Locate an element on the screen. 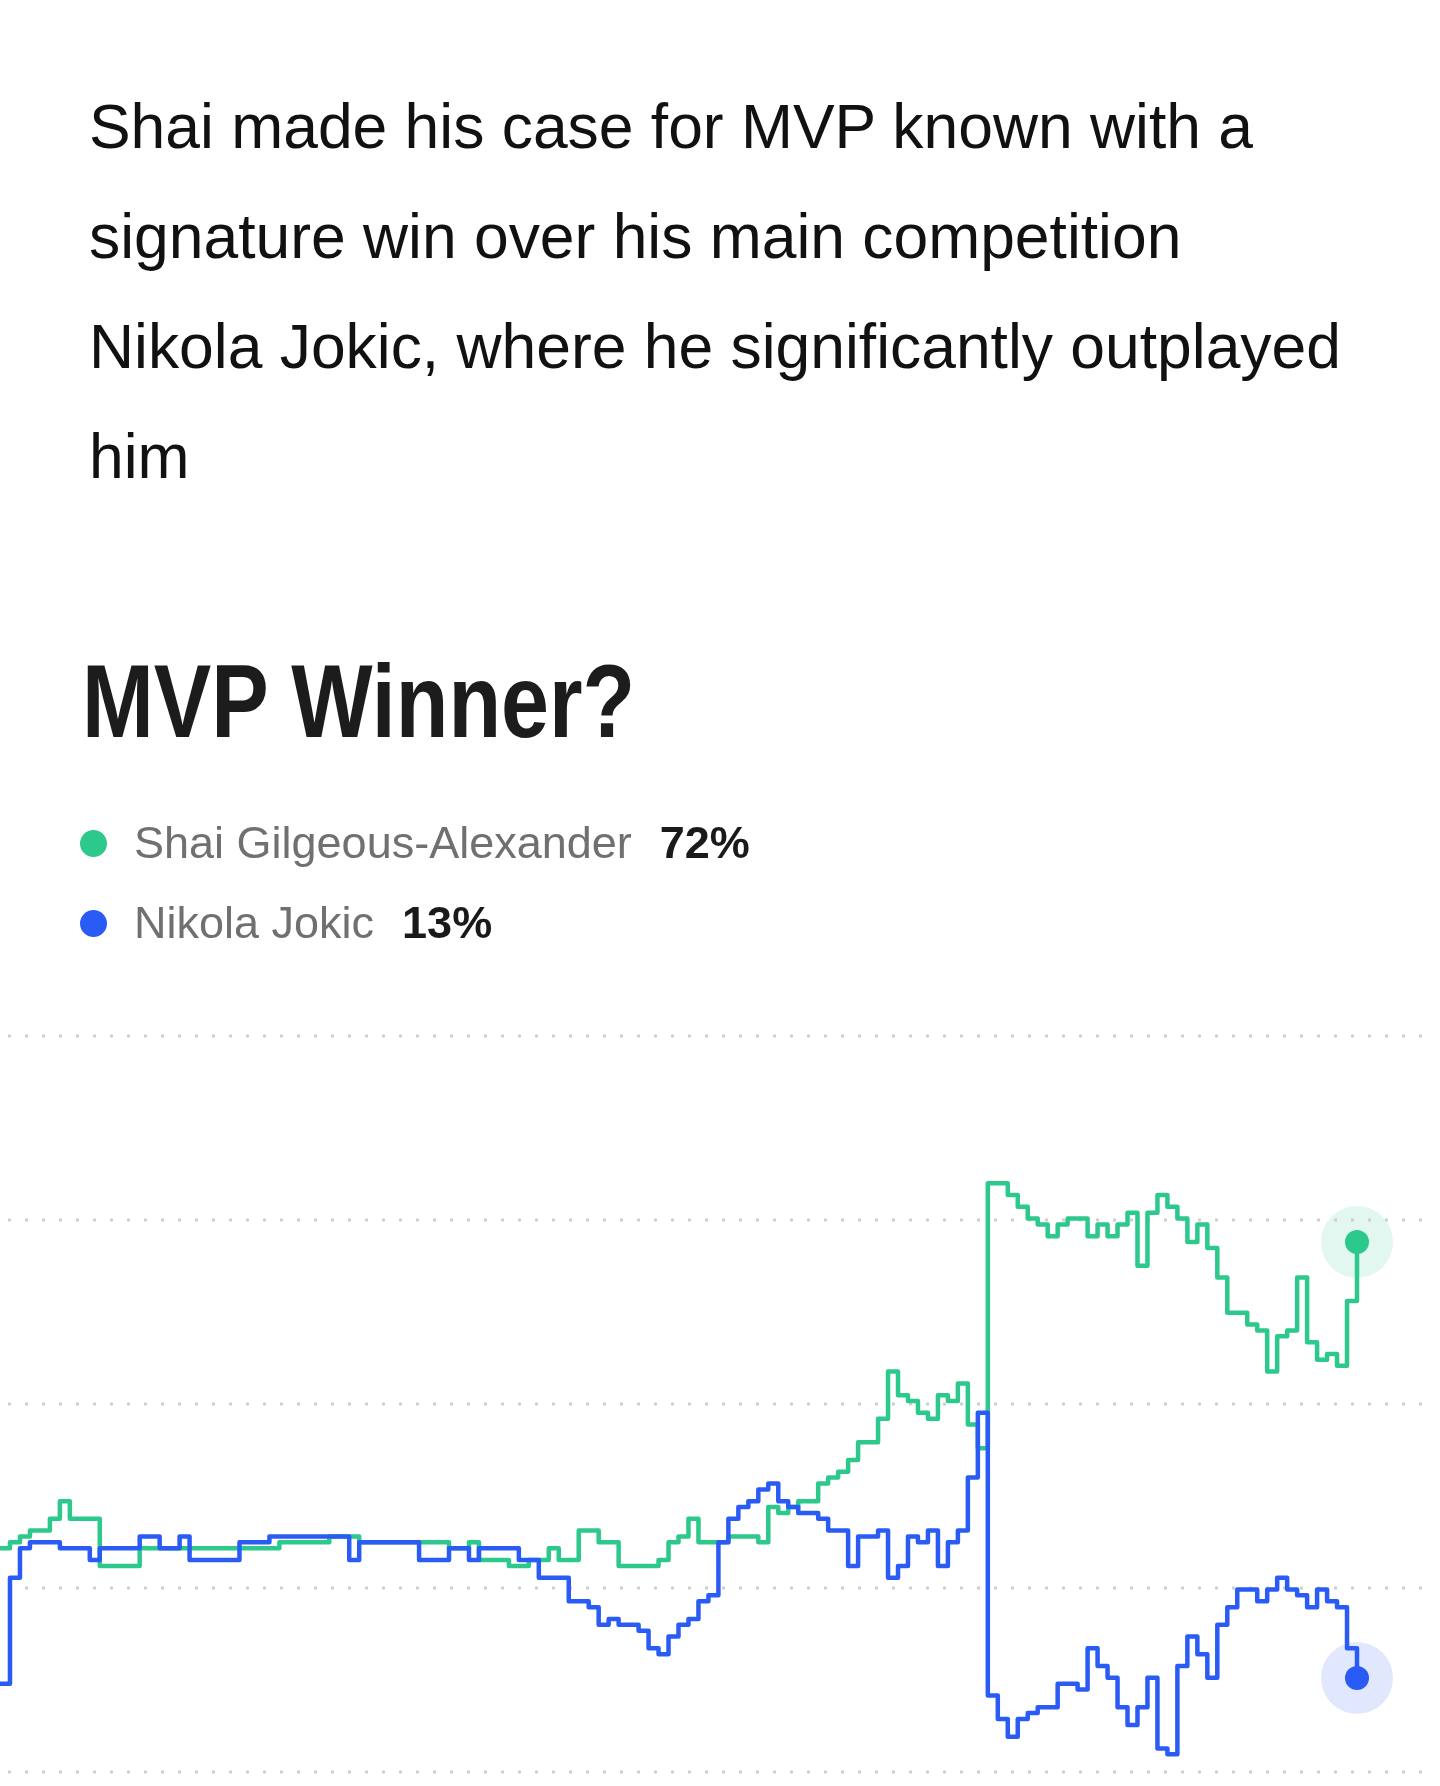 The image size is (1440, 1786). text: 72% is located at coordinates (704, 843).